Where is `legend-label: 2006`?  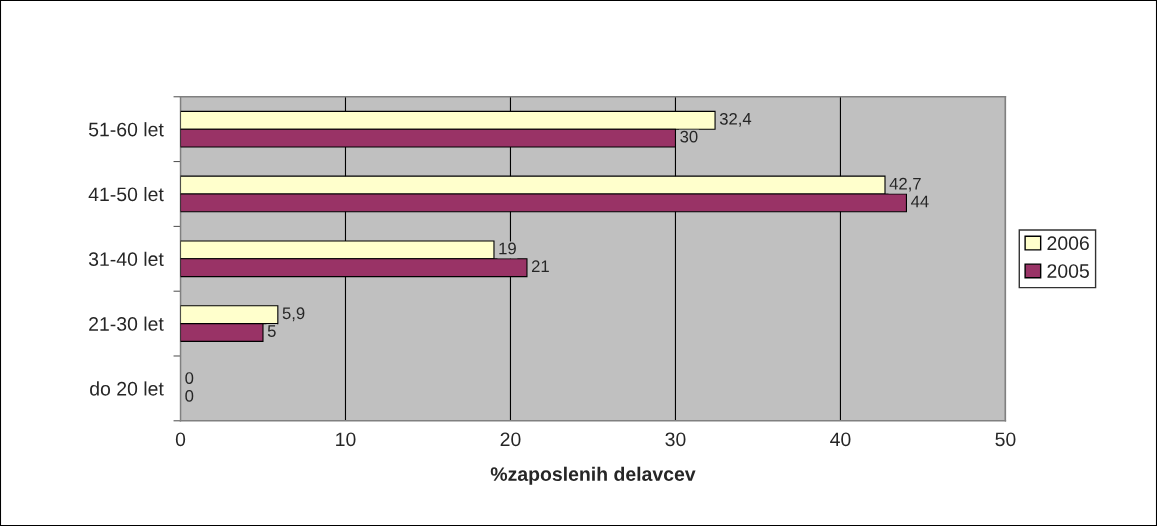 legend-label: 2006 is located at coordinates (1068, 243).